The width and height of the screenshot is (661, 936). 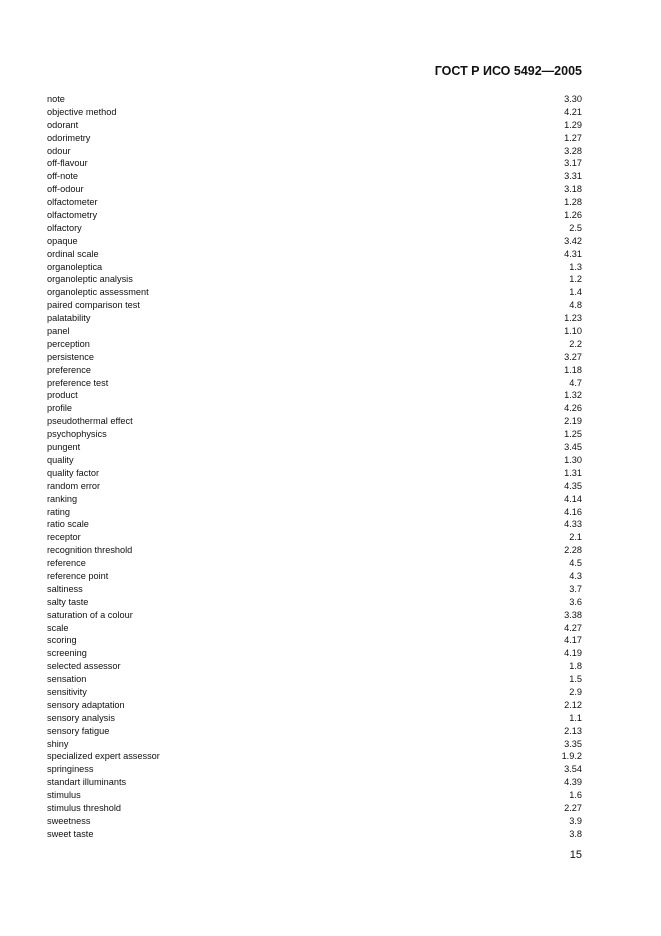 What do you see at coordinates (314, 176) in the screenshot?
I see `index-entry: off-note 3.31` at bounding box center [314, 176].